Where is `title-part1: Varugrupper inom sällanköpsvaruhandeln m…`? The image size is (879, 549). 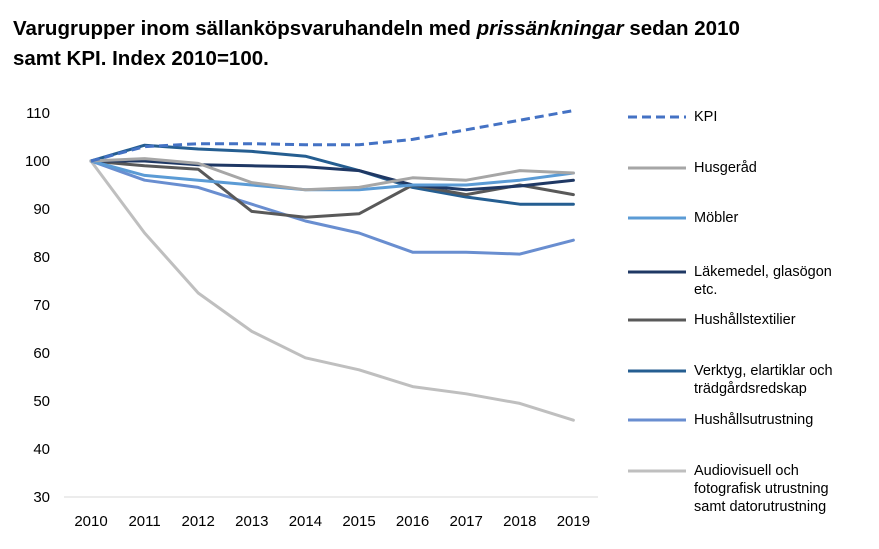
title-part1: Varugrupper inom sällanköpsvaruhandeln m… is located at coordinates (245, 28).